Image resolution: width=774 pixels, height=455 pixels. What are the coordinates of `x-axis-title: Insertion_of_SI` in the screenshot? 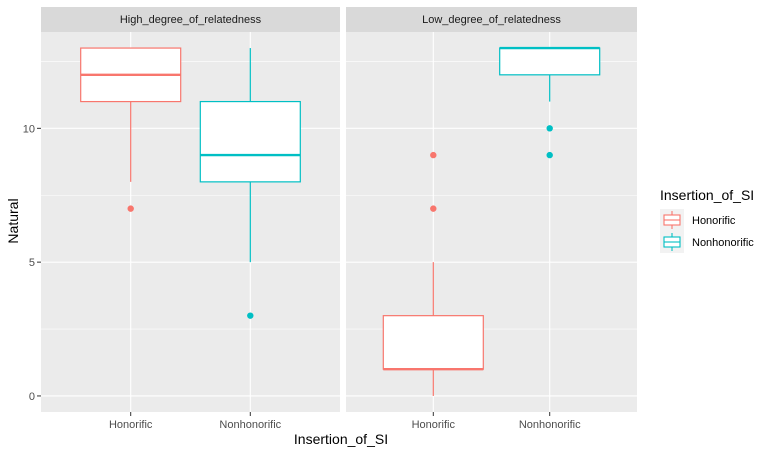 It's located at (341, 439).